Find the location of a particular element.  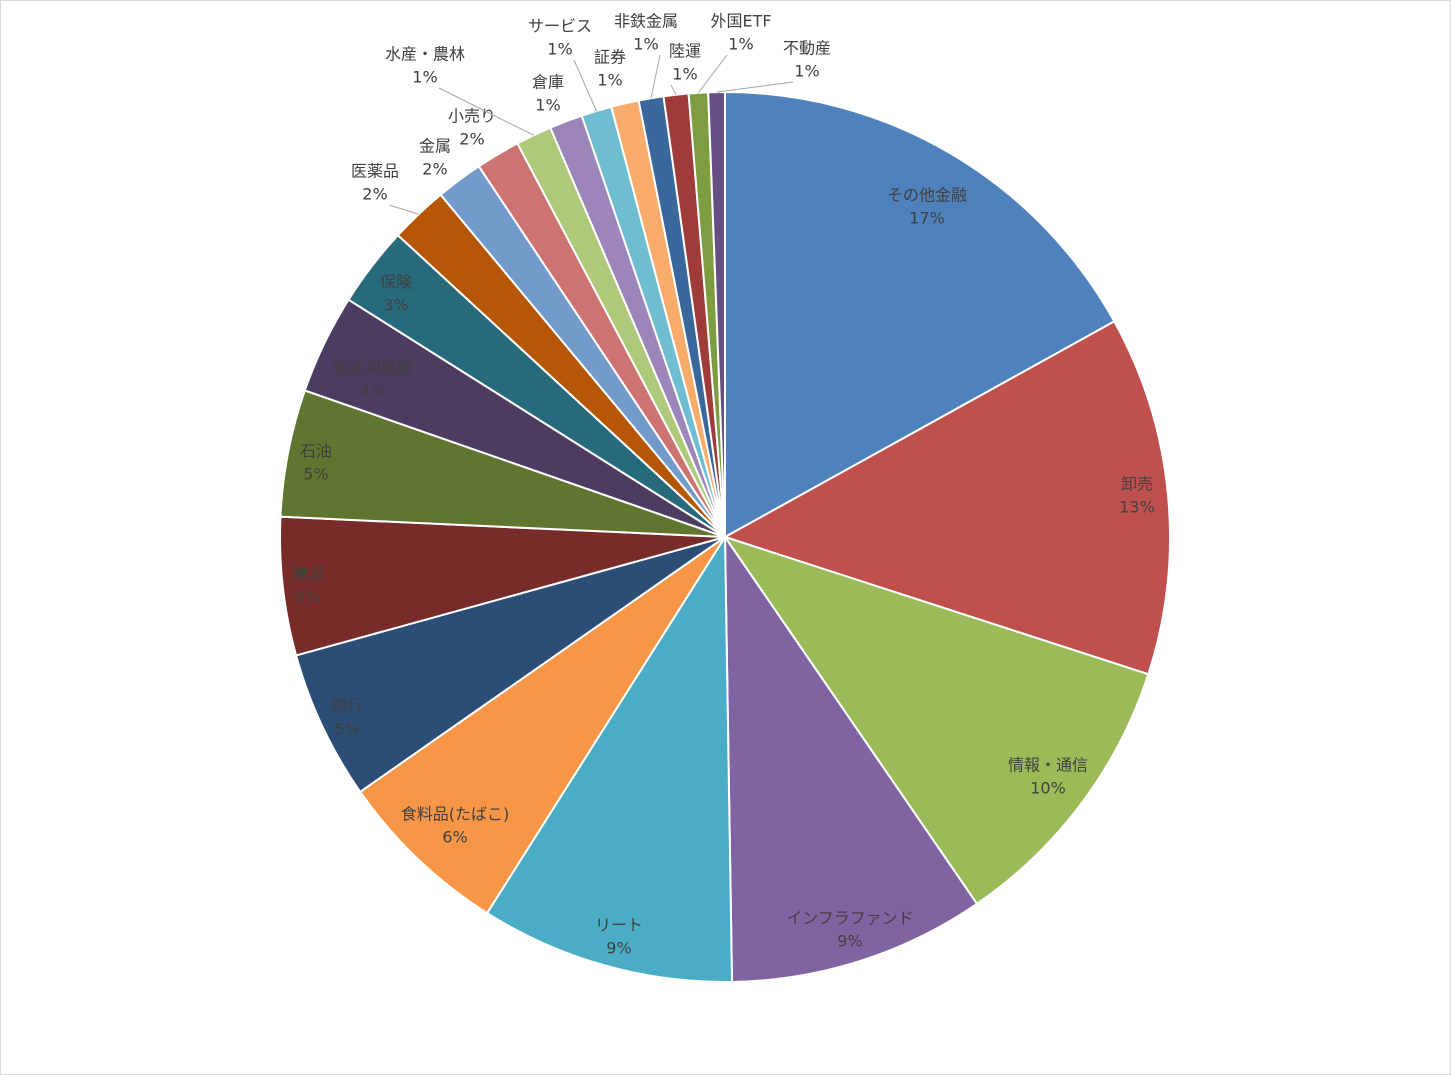

slice-label: 建設 is located at coordinates (308, 574).